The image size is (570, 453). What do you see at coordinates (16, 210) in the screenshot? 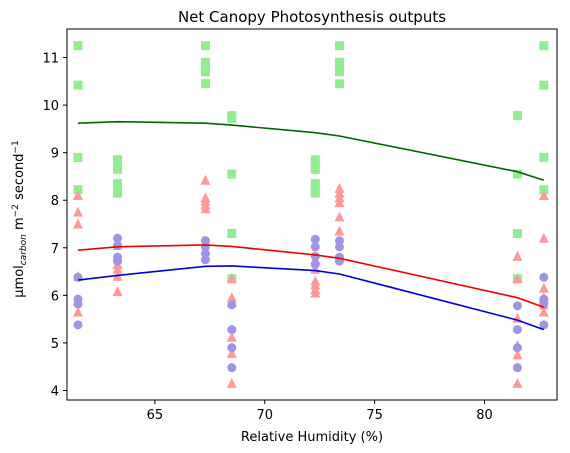
I see `y-axis-label-sup1: −2` at bounding box center [16, 210].